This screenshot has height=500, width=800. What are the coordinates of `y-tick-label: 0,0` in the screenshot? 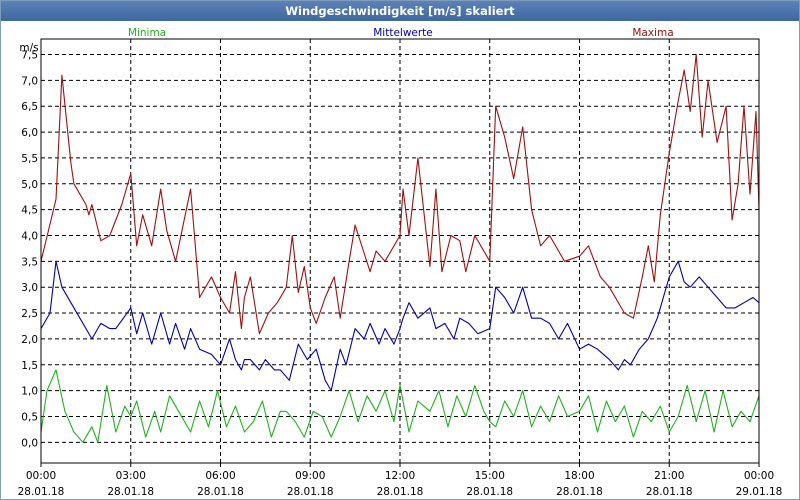 It's located at (29, 443).